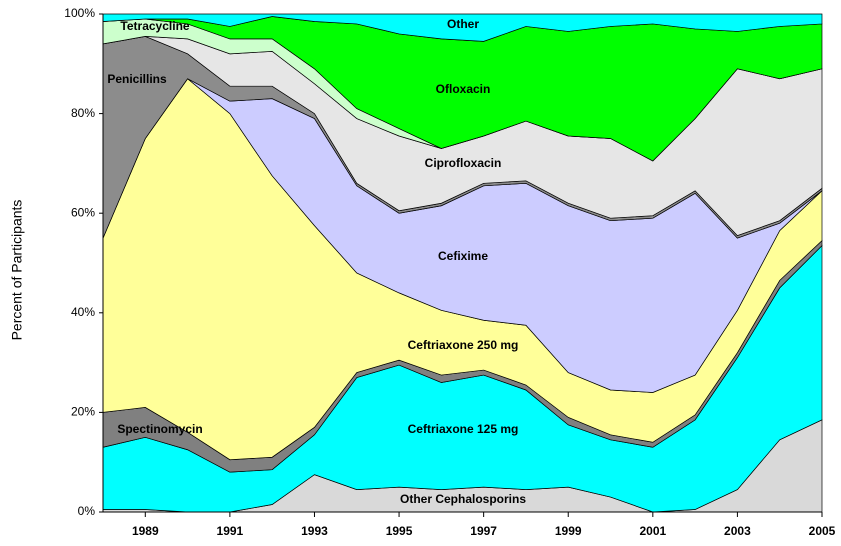 The image size is (841, 546). What do you see at coordinates (314, 531) in the screenshot?
I see `x-tick-label: 1993` at bounding box center [314, 531].